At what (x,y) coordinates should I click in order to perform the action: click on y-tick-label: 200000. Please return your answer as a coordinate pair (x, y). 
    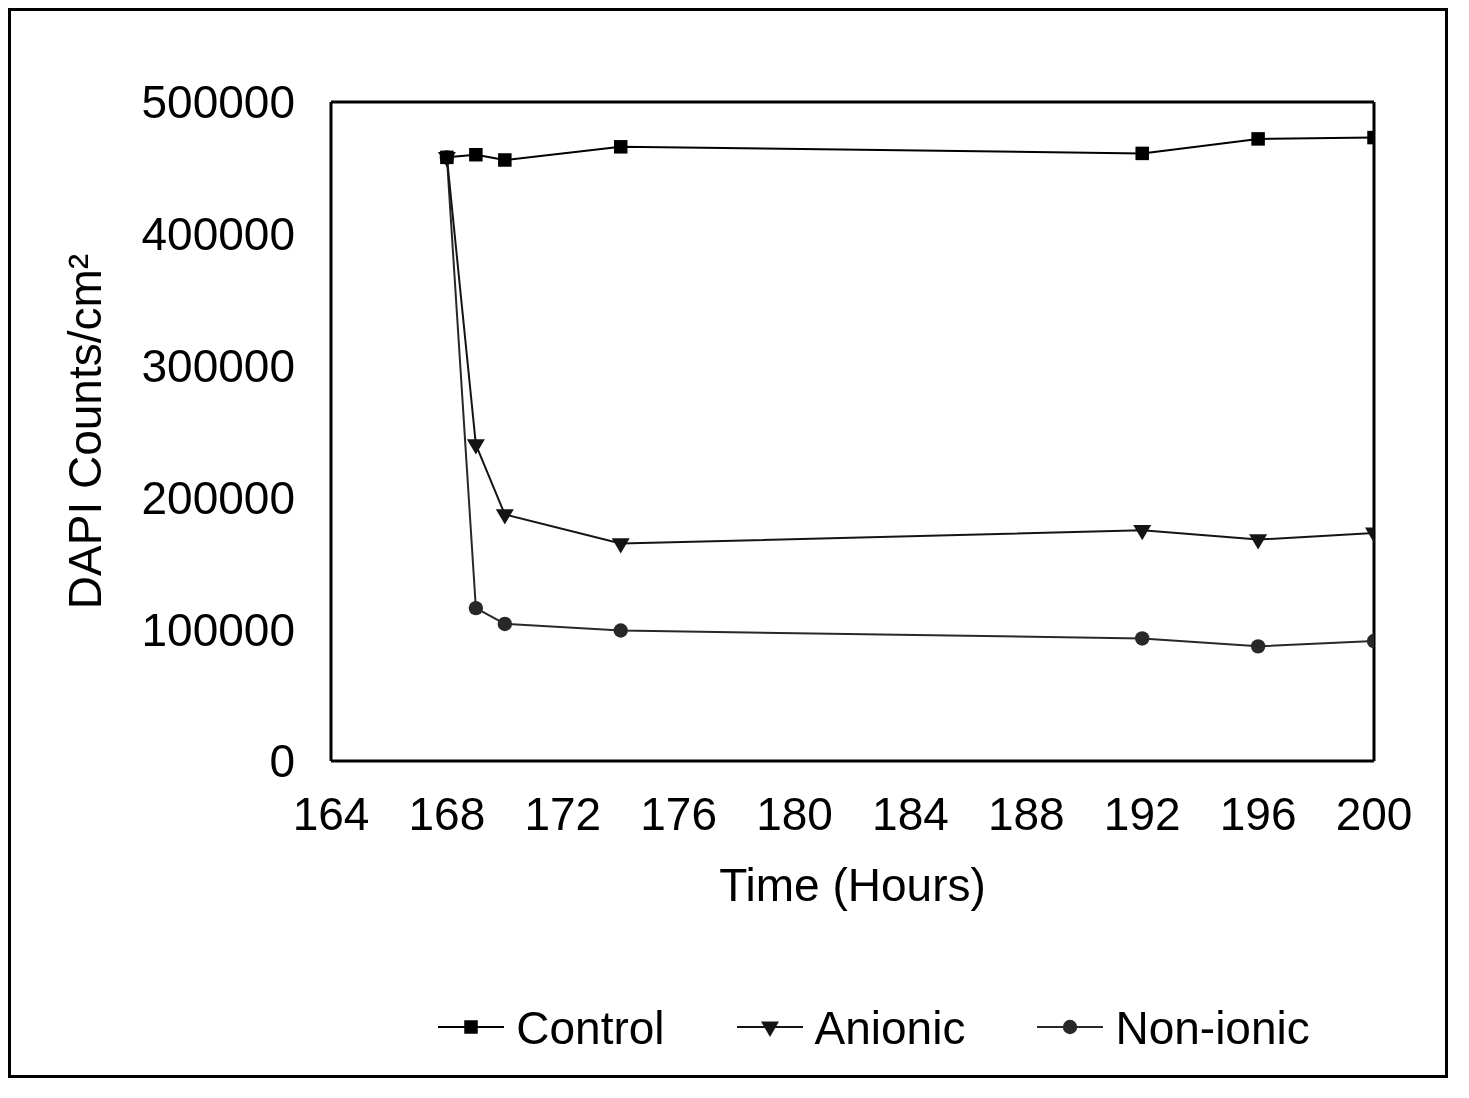
    Looking at the image, I should click on (218, 497).